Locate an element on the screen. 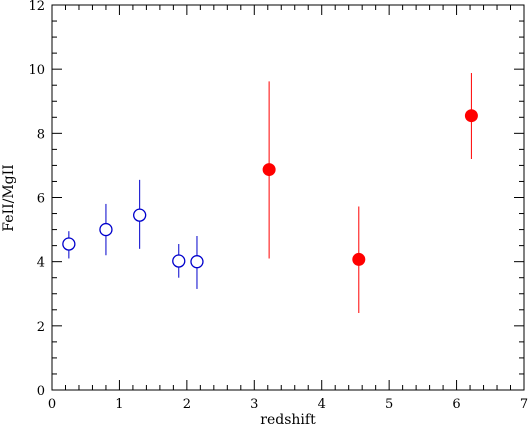  x-tick-label: 1 is located at coordinates (119, 404).